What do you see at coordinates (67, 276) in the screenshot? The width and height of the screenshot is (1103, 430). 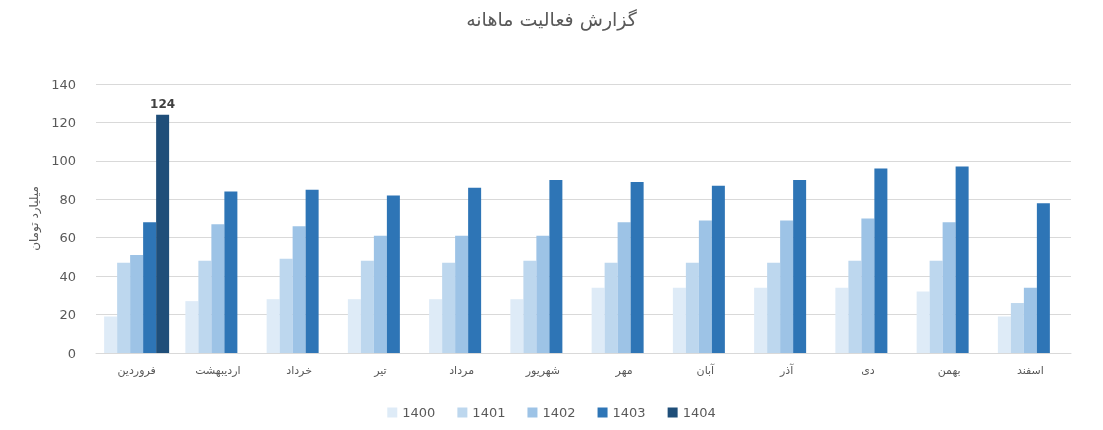 I see `y-tick-label: 40` at bounding box center [67, 276].